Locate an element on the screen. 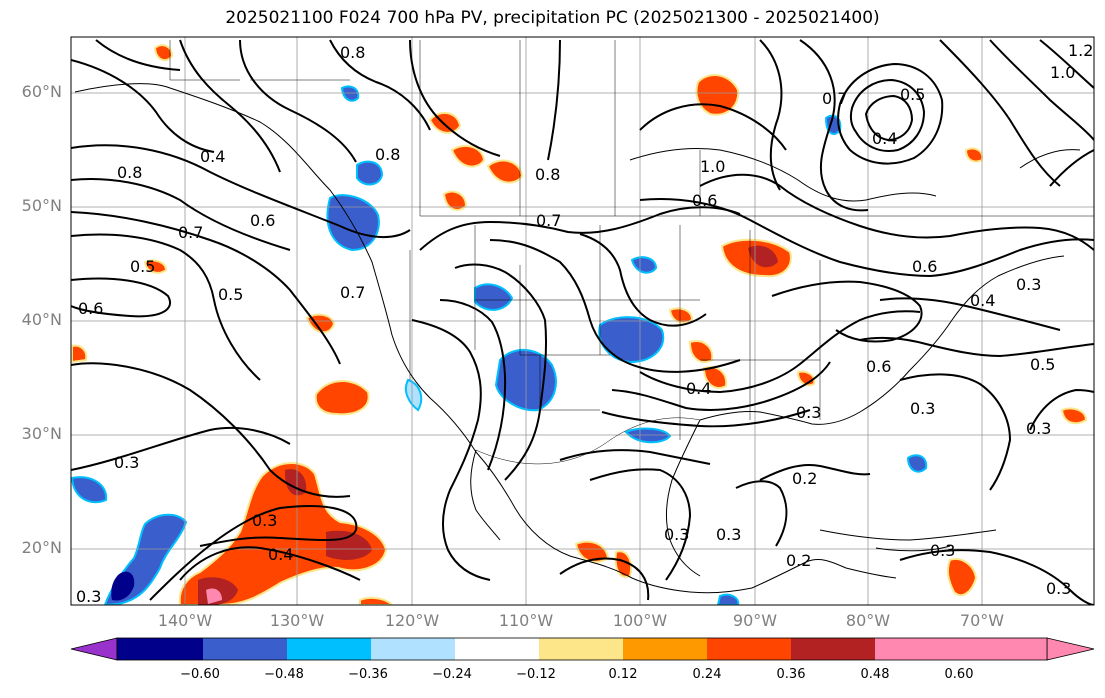 The height and width of the screenshot is (698, 1105). colorbar-frame is located at coordinates (582, 649).